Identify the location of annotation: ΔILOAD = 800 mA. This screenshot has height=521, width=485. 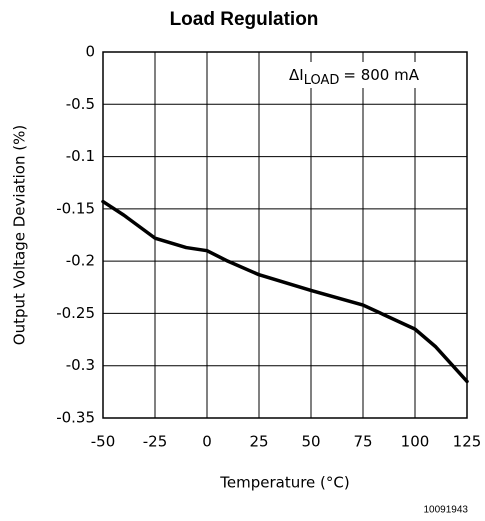
(354, 77).